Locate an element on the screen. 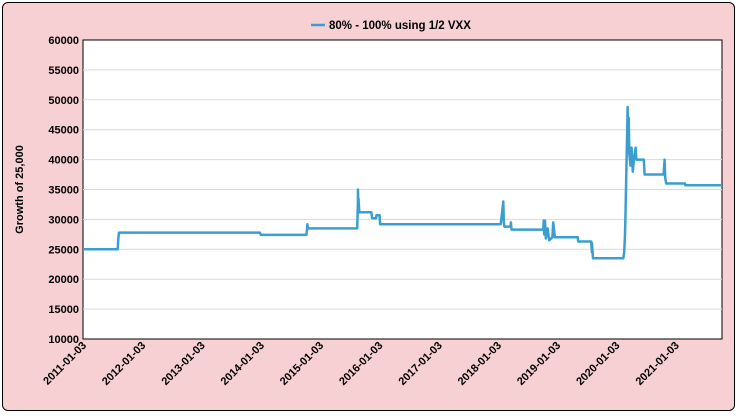 This screenshot has width=740, height=416. legend: 80% - 100% using 1/2 VXX is located at coordinates (391, 26).